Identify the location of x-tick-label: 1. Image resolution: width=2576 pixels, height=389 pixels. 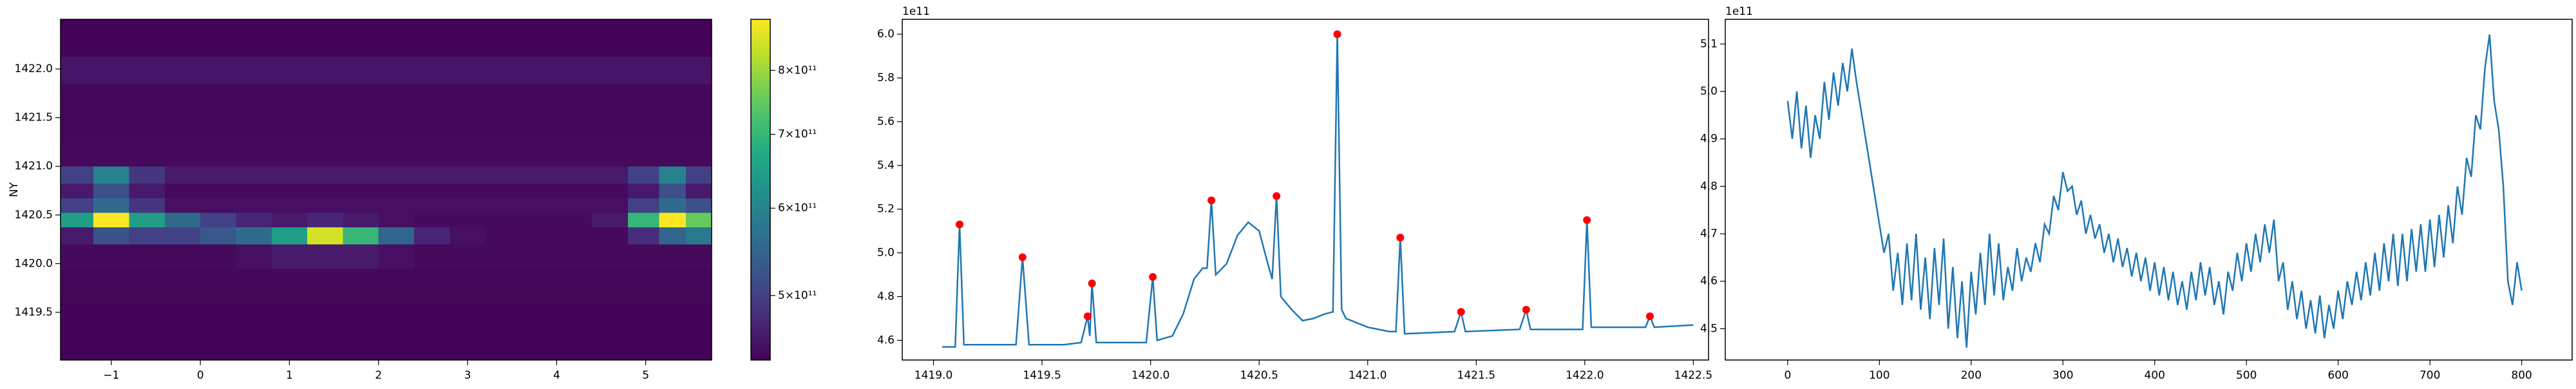
(289, 376).